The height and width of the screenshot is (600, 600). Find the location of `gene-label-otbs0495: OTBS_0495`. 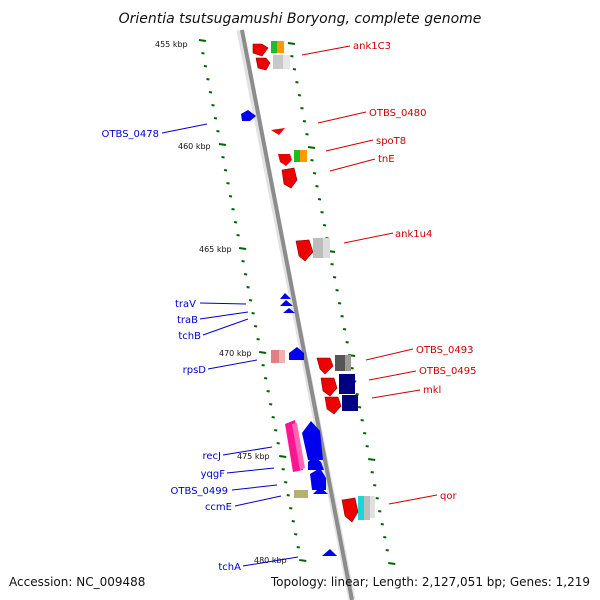

gene-label-otbs0495: OTBS_0495 is located at coordinates (447, 371).